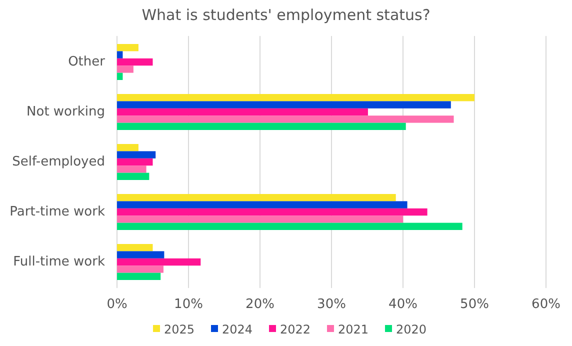 The height and width of the screenshot is (346, 572). Describe the element at coordinates (353, 329) in the screenshot. I see `legend-label: 2021` at that location.